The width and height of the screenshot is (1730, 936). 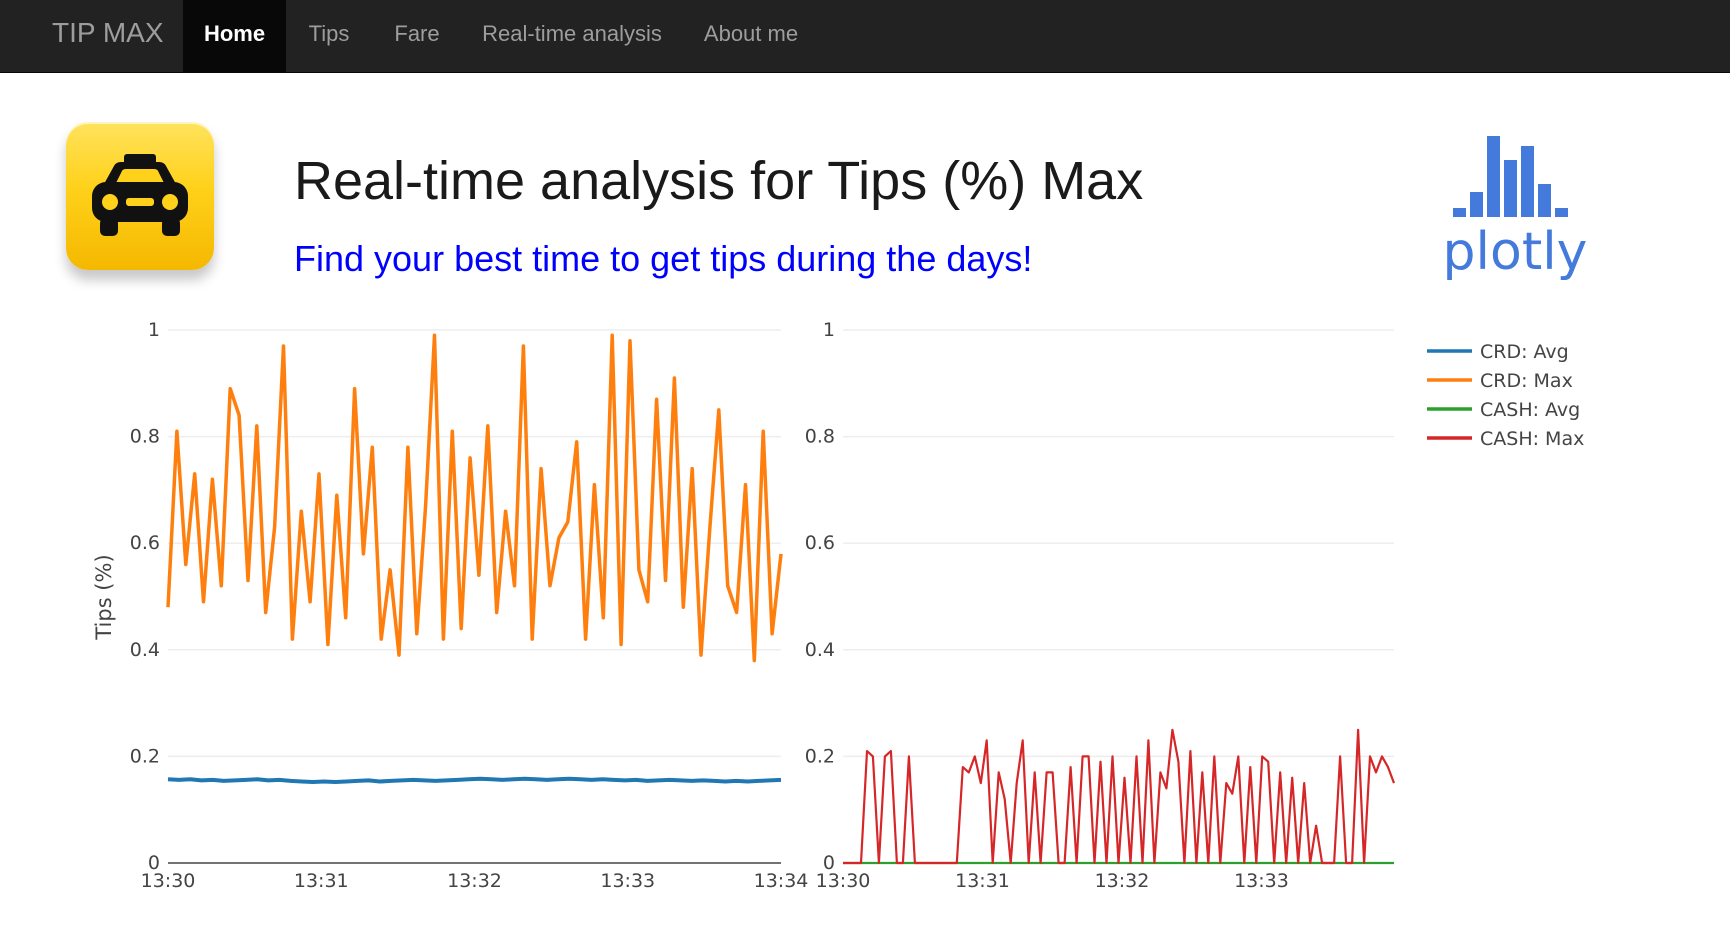 I want to click on taxi-logo, so click(x=140, y=196).